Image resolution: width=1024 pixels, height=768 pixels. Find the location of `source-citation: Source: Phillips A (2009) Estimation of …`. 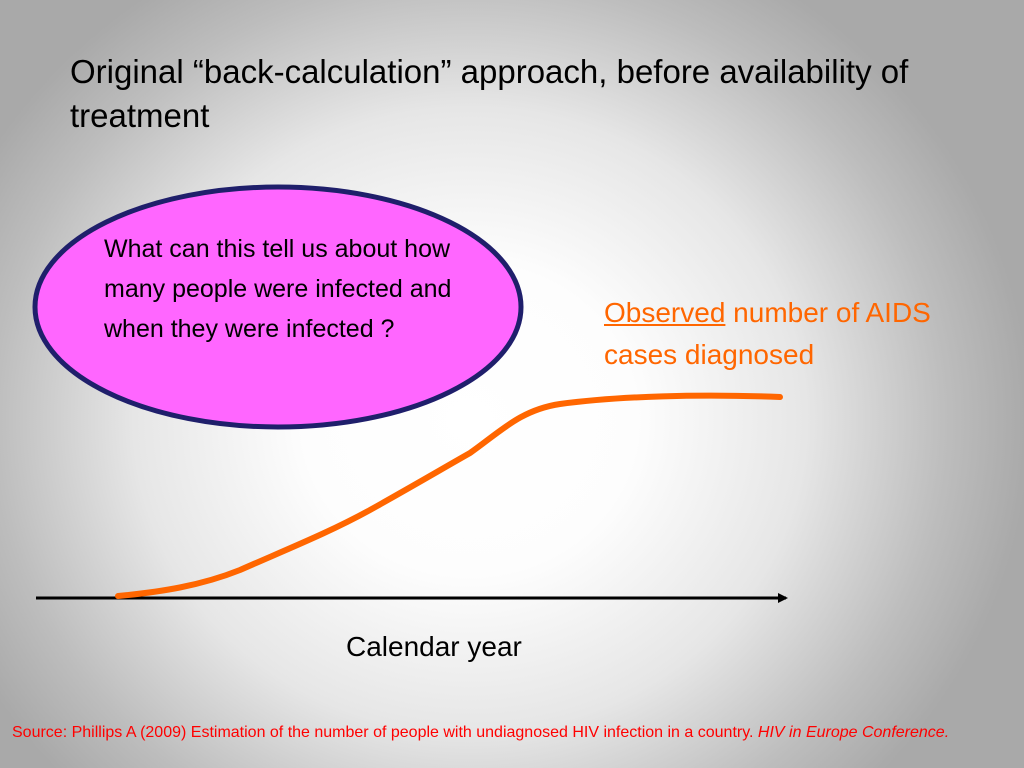

source-citation: Source: Phillips A (2009) Estimation of … is located at coordinates (512, 733).